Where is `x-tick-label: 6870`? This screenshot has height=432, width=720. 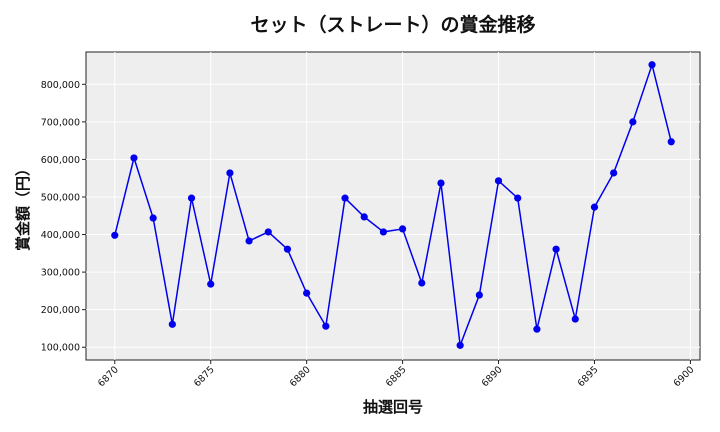 x-tick-label: 6870 is located at coordinates (108, 376).